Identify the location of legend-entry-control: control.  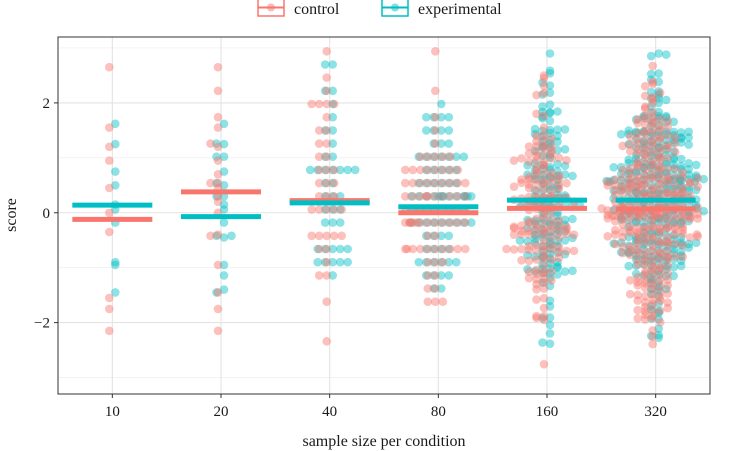
(298, 9).